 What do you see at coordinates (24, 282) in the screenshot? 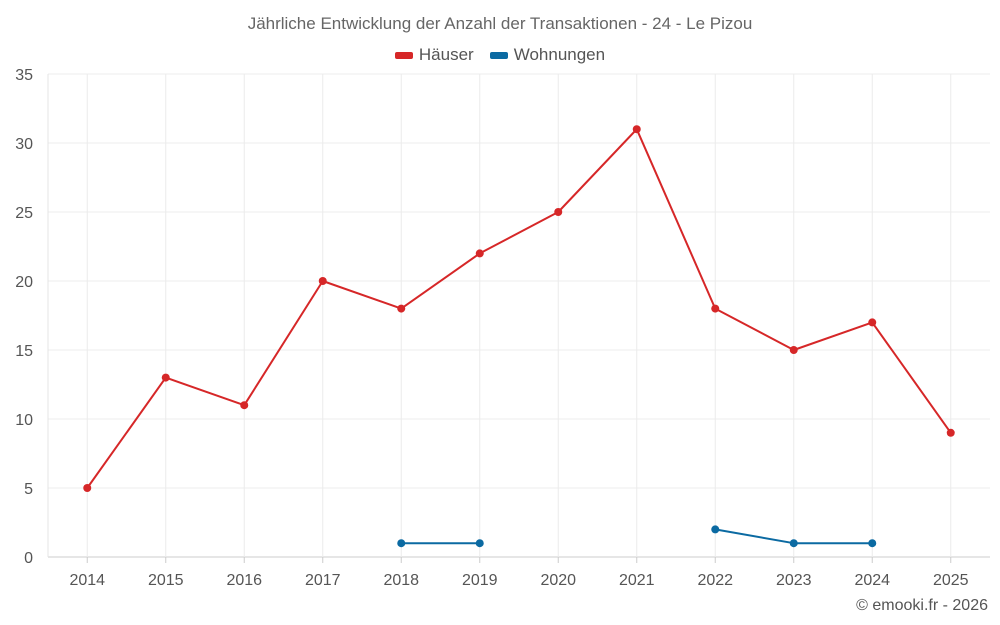
I see `y-tick-label: 20` at bounding box center [24, 282].